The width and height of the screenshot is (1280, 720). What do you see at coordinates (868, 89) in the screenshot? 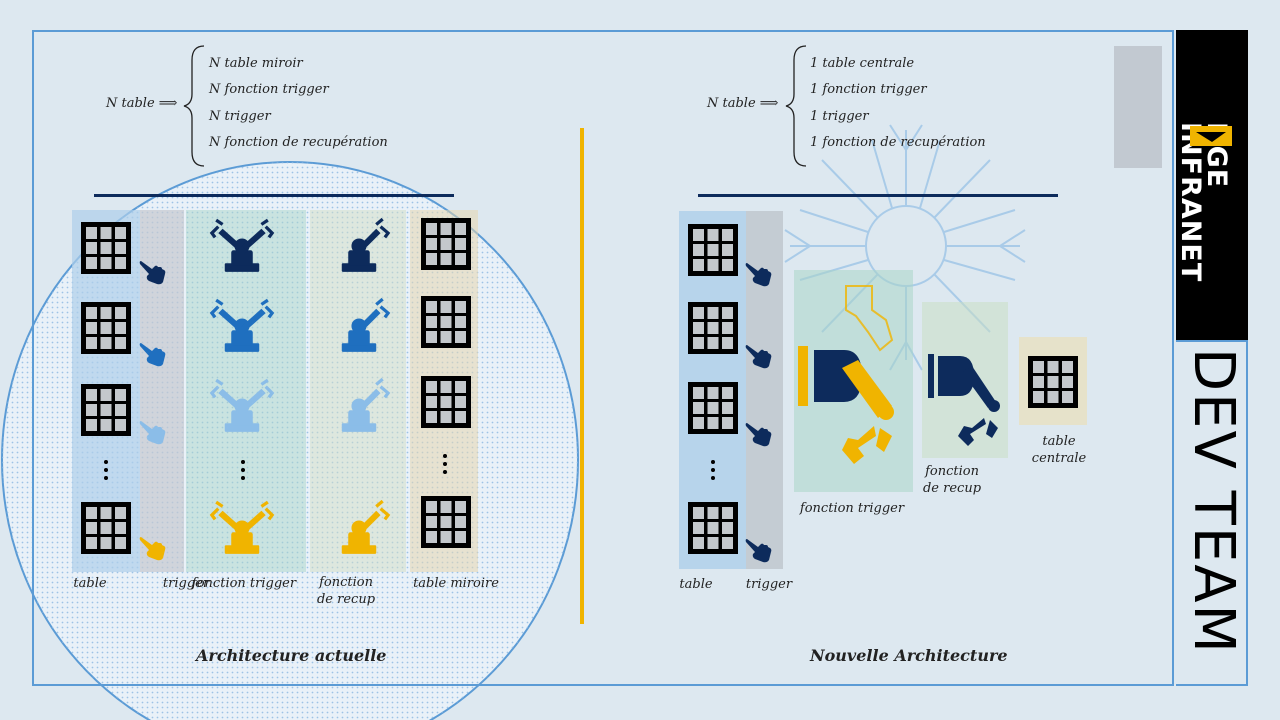
I see `right-formula-item: 1 fonction trigger` at bounding box center [868, 89].